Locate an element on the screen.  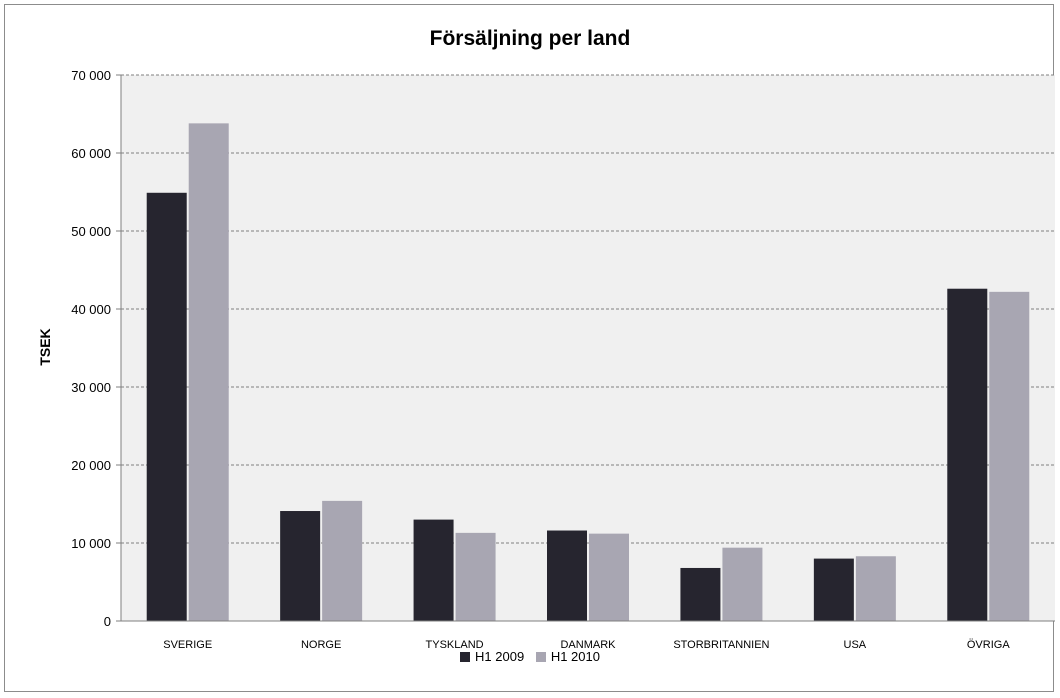
y-tick-label: 50 000 is located at coordinates (91, 231).